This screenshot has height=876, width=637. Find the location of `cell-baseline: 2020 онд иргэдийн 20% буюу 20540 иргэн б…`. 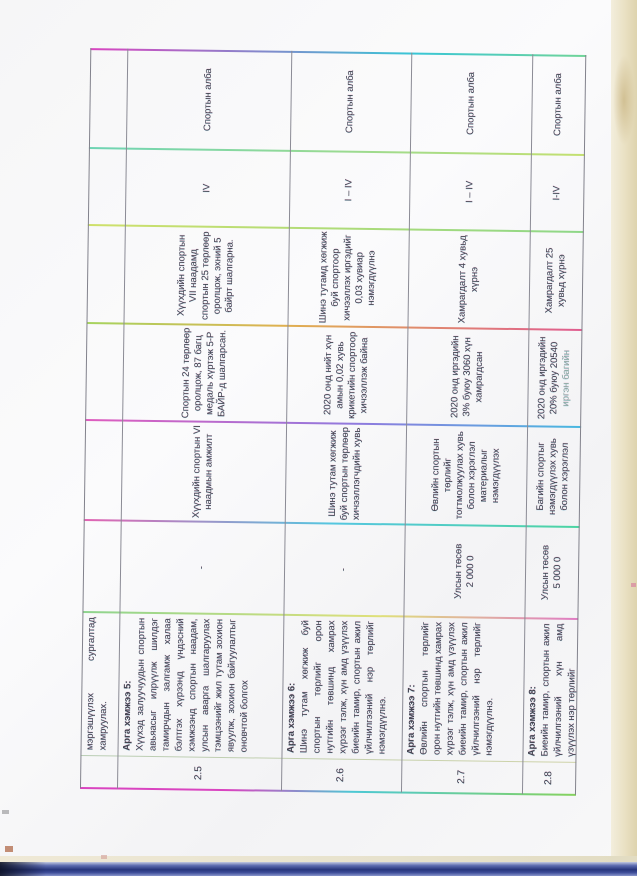

cell-baseline: 2020 онд иргэдийн 20% буюу 20540 иргэн б… is located at coordinates (554, 378).